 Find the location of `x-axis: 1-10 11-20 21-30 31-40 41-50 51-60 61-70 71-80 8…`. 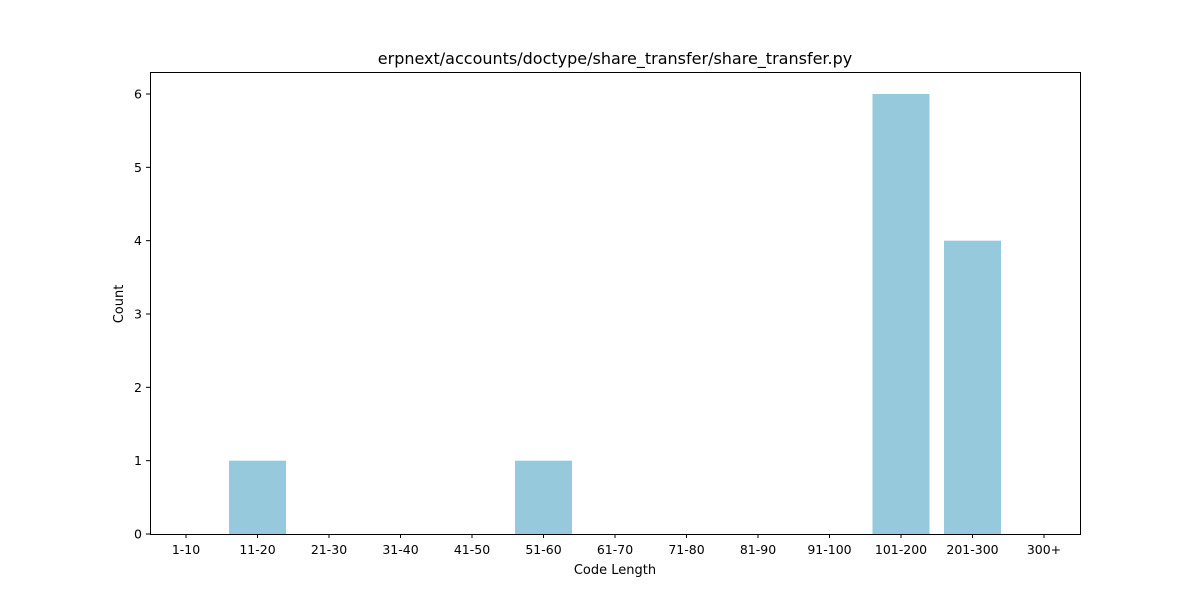

x-axis: 1-10 11-20 21-30 31-40 41-50 51-60 61-70 71-80 8… is located at coordinates (616, 545).